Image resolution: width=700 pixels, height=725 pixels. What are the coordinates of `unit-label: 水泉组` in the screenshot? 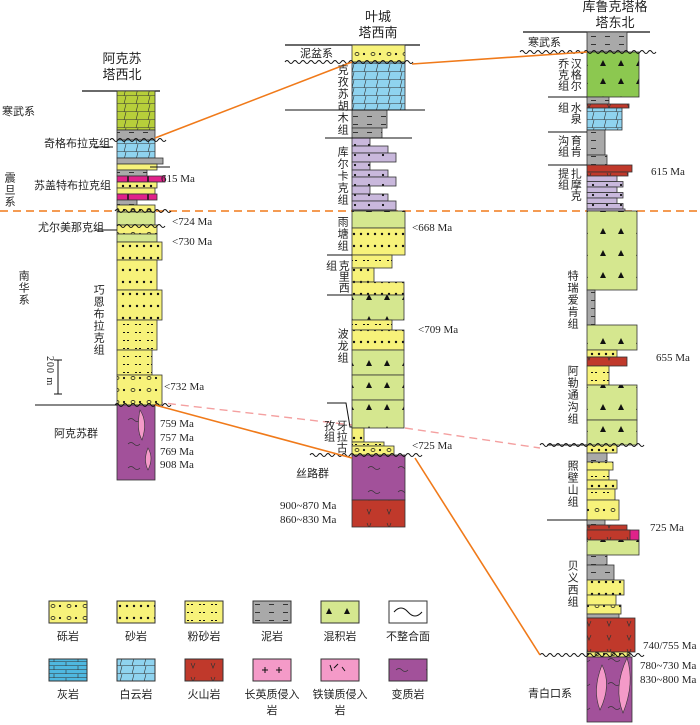 It's located at (569, 113).